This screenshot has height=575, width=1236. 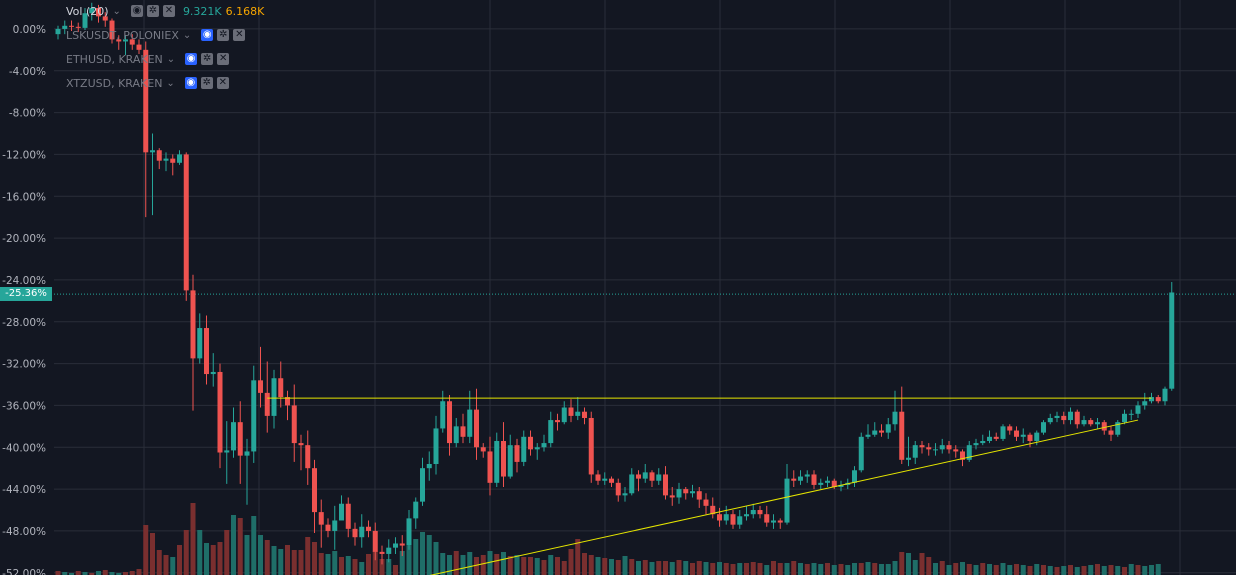 What do you see at coordinates (148, 59) in the screenshot?
I see `compare-legend-ethusd: ETHUSD, KRAKEN ⌄ ◉ ✲ ✕` at bounding box center [148, 59].